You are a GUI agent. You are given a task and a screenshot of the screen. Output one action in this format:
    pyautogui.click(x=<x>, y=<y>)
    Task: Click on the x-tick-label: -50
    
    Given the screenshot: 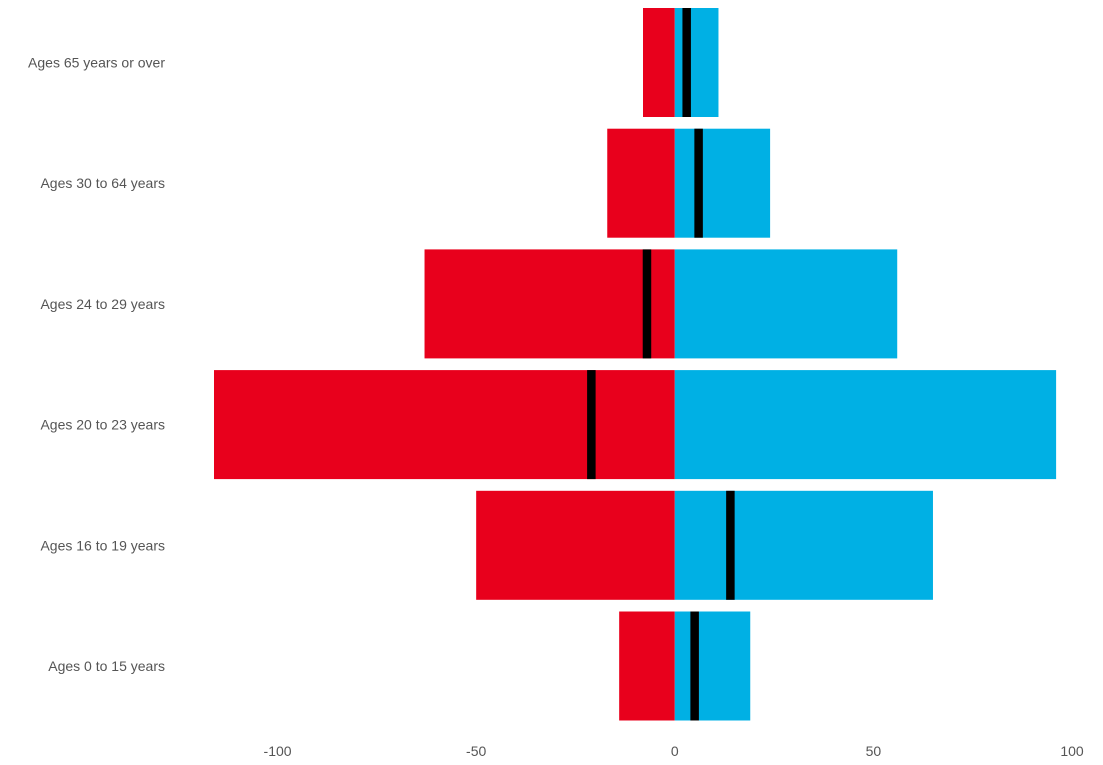 What is the action you would take?
    pyautogui.click(x=476, y=751)
    